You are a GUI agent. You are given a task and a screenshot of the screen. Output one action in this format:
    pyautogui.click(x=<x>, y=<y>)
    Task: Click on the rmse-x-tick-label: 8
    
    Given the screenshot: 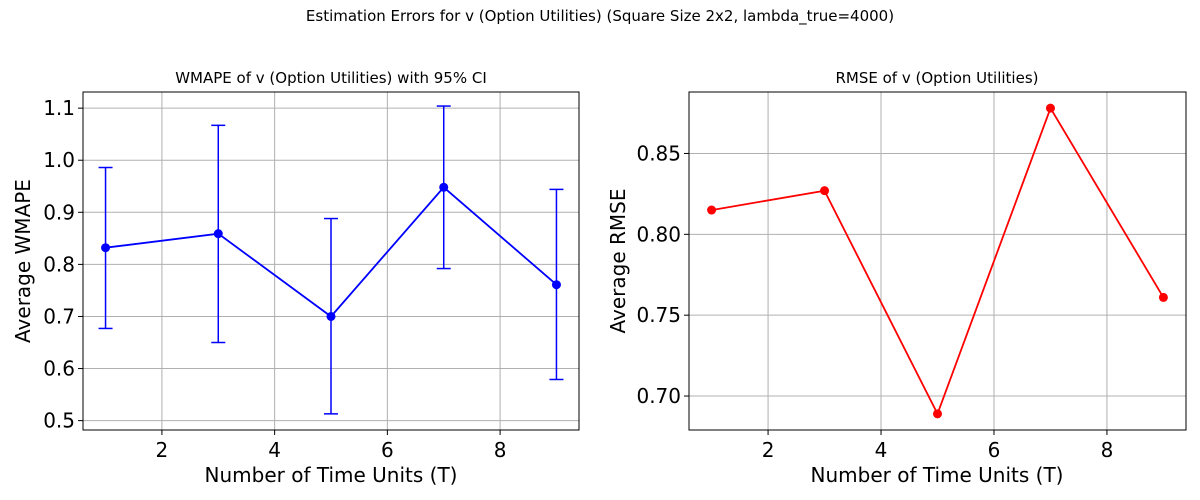 What is the action you would take?
    pyautogui.click(x=1107, y=450)
    